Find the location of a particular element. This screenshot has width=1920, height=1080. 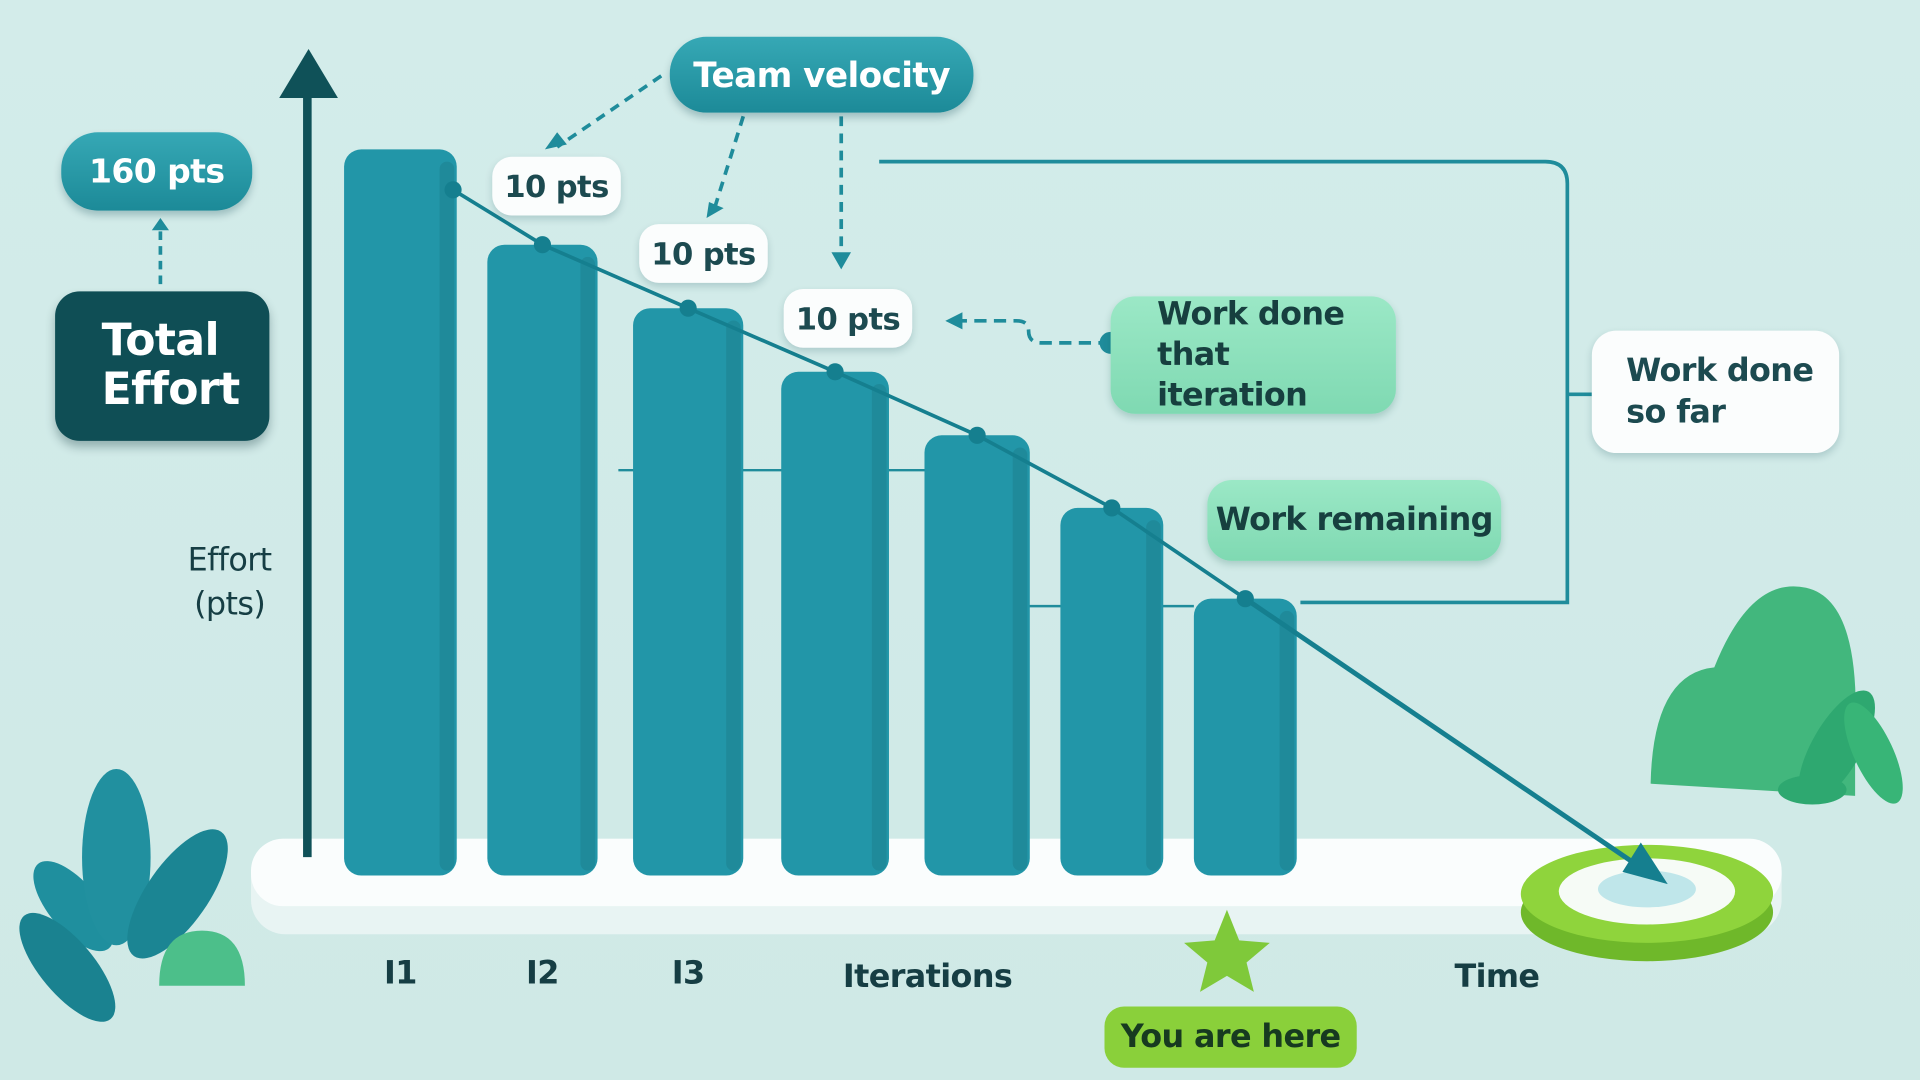

iteration-connector is located at coordinates (1036, 331).